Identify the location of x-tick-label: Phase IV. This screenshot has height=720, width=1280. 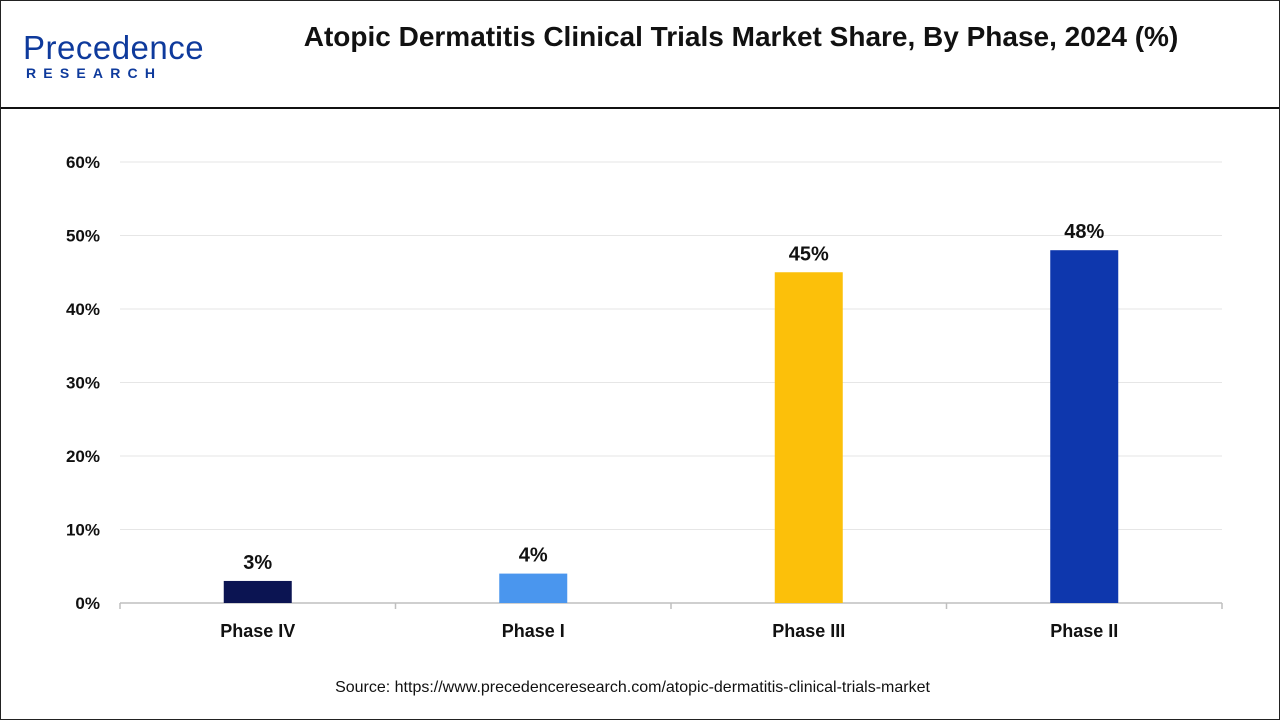
(257, 631).